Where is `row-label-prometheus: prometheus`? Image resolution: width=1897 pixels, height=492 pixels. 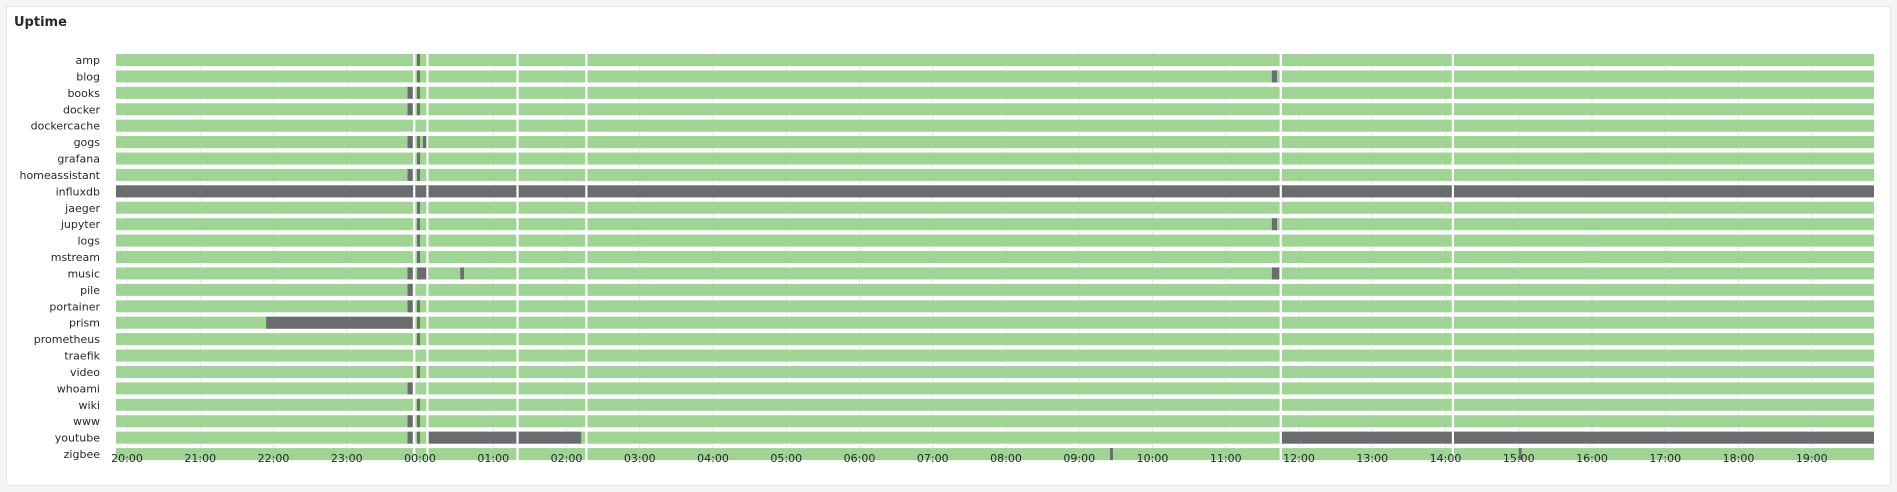 row-label-prometheus: prometheus is located at coordinates (67, 339).